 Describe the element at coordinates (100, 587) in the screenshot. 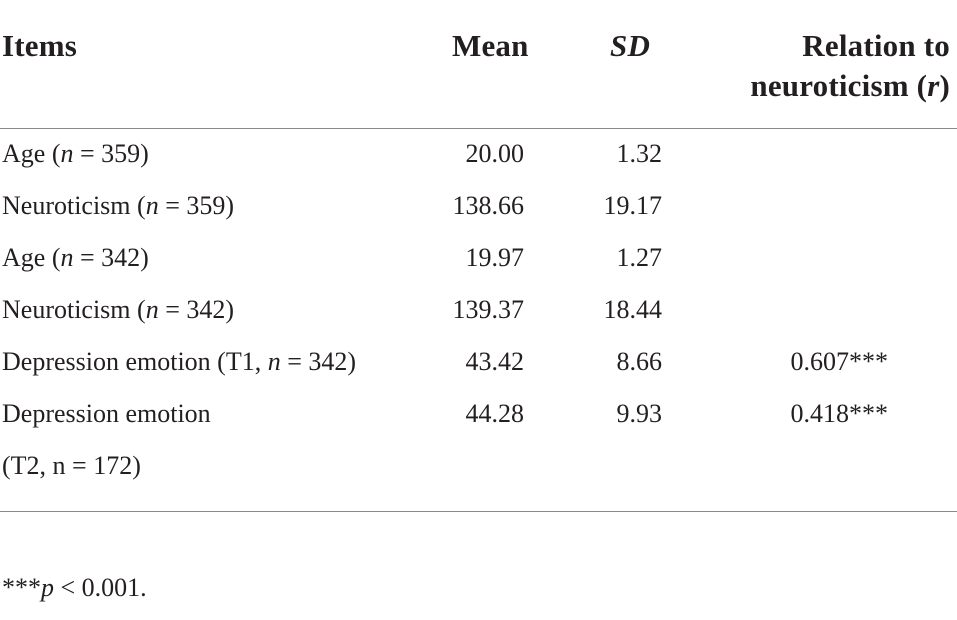

I see `footnote-text: < 0.001.` at that location.